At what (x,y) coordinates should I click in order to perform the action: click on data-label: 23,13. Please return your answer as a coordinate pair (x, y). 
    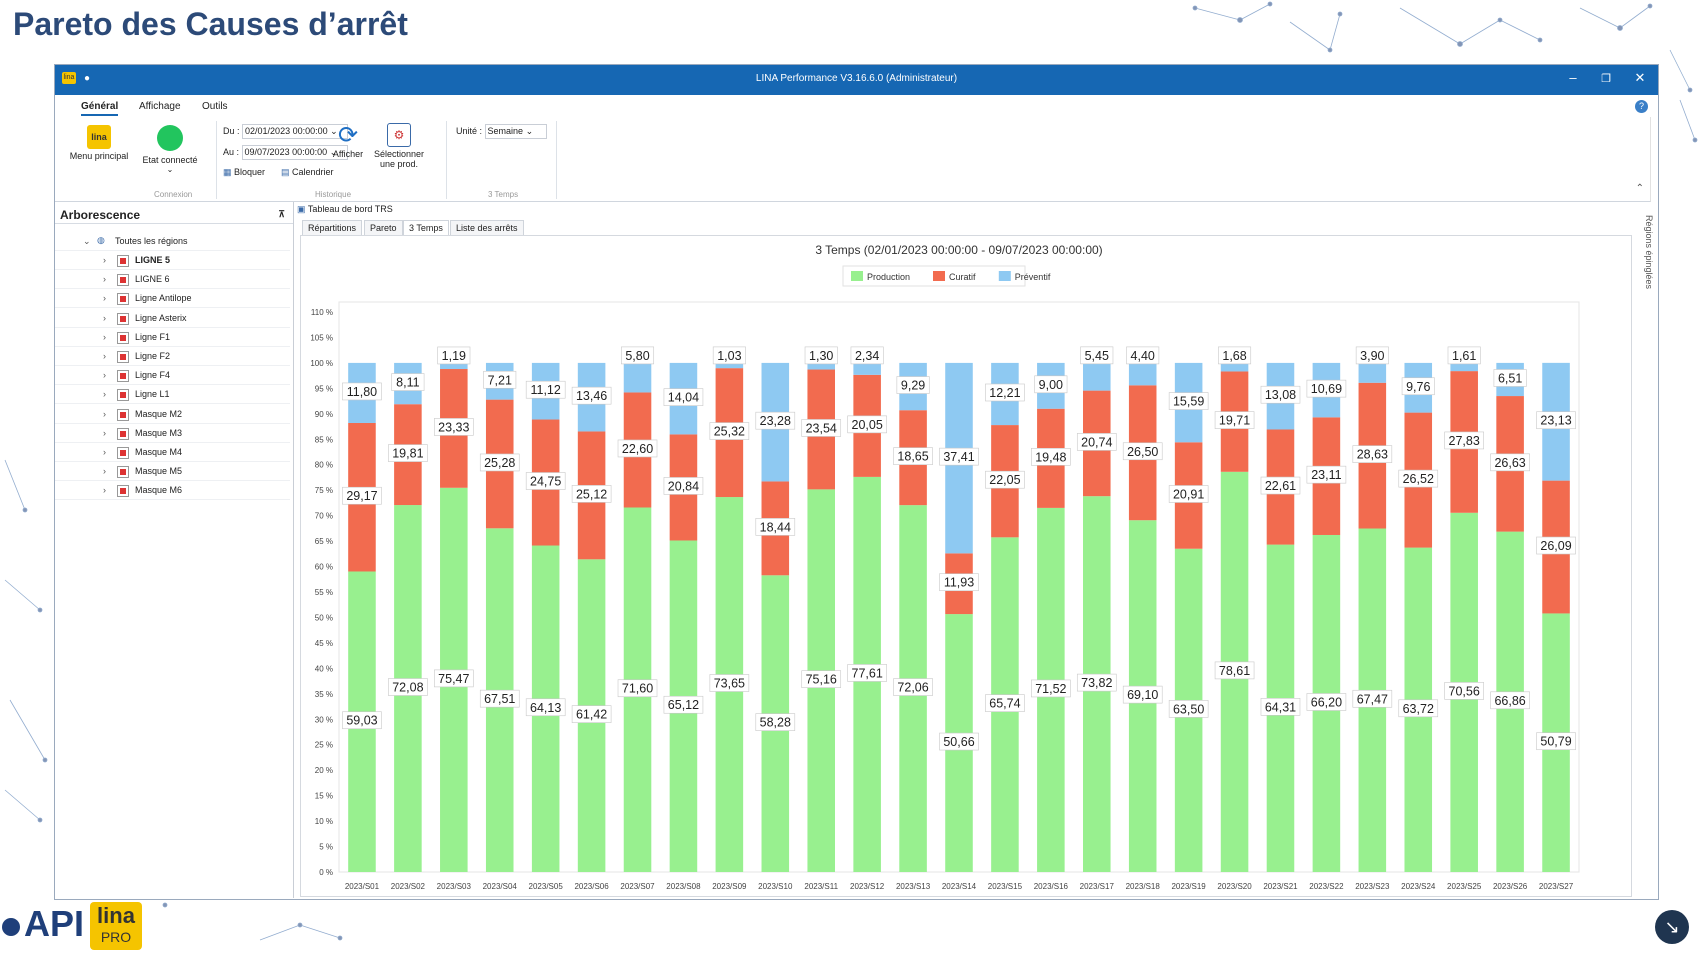
    Looking at the image, I should click on (1555, 421).